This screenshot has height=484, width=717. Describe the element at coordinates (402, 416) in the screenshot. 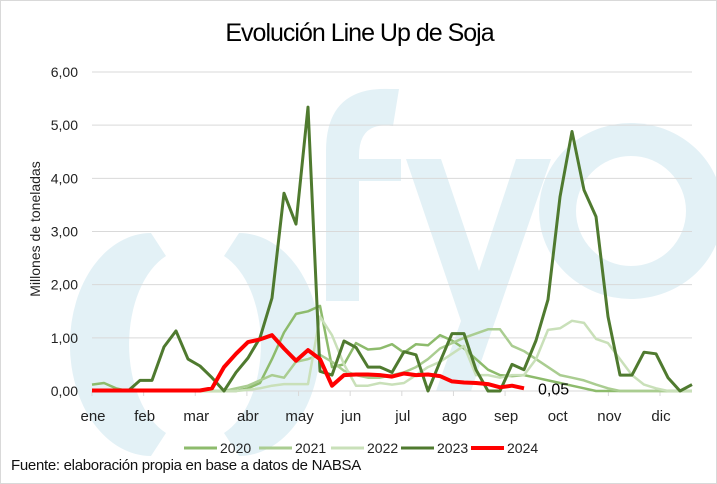

I see `x-tick-label: jul` at that location.